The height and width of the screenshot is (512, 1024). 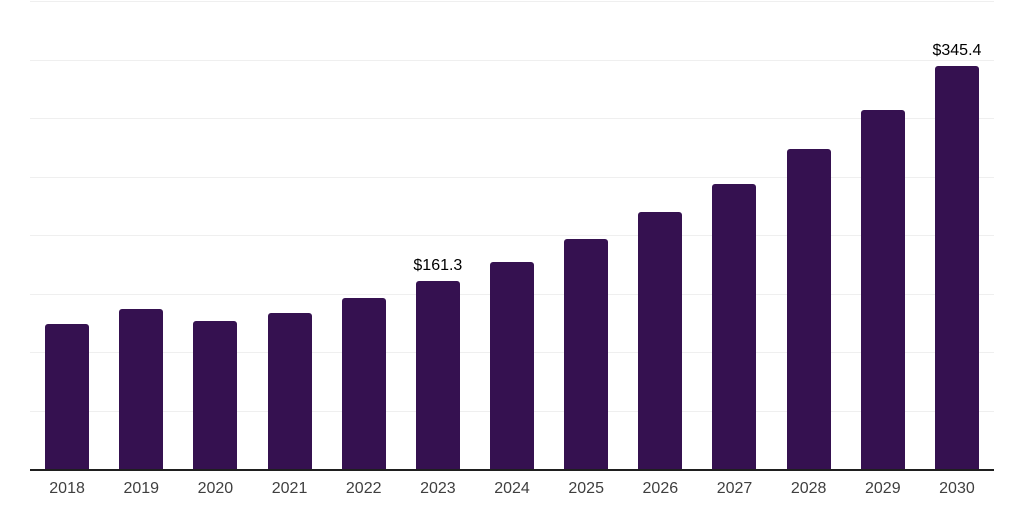 What do you see at coordinates (734, 488) in the screenshot?
I see `x-tick-label-2027: 2027` at bounding box center [734, 488].